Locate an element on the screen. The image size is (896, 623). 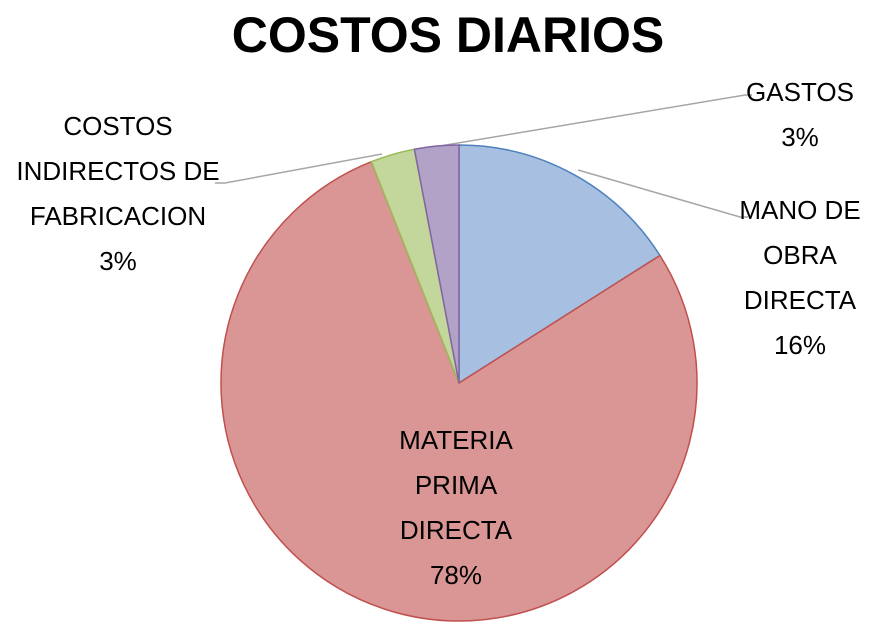
slice-label: MATERIA PRIMA DIRECTA 78% is located at coordinates (456, 508).